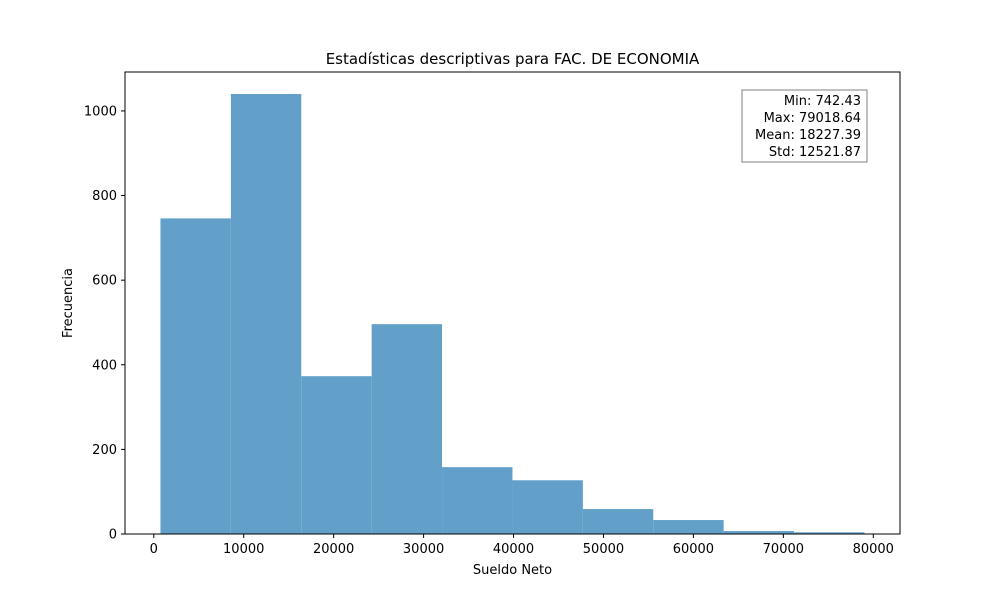 The image size is (1000, 600). What do you see at coordinates (808, 135) in the screenshot?
I see `stats-mean: Mean: 18227.39` at bounding box center [808, 135].